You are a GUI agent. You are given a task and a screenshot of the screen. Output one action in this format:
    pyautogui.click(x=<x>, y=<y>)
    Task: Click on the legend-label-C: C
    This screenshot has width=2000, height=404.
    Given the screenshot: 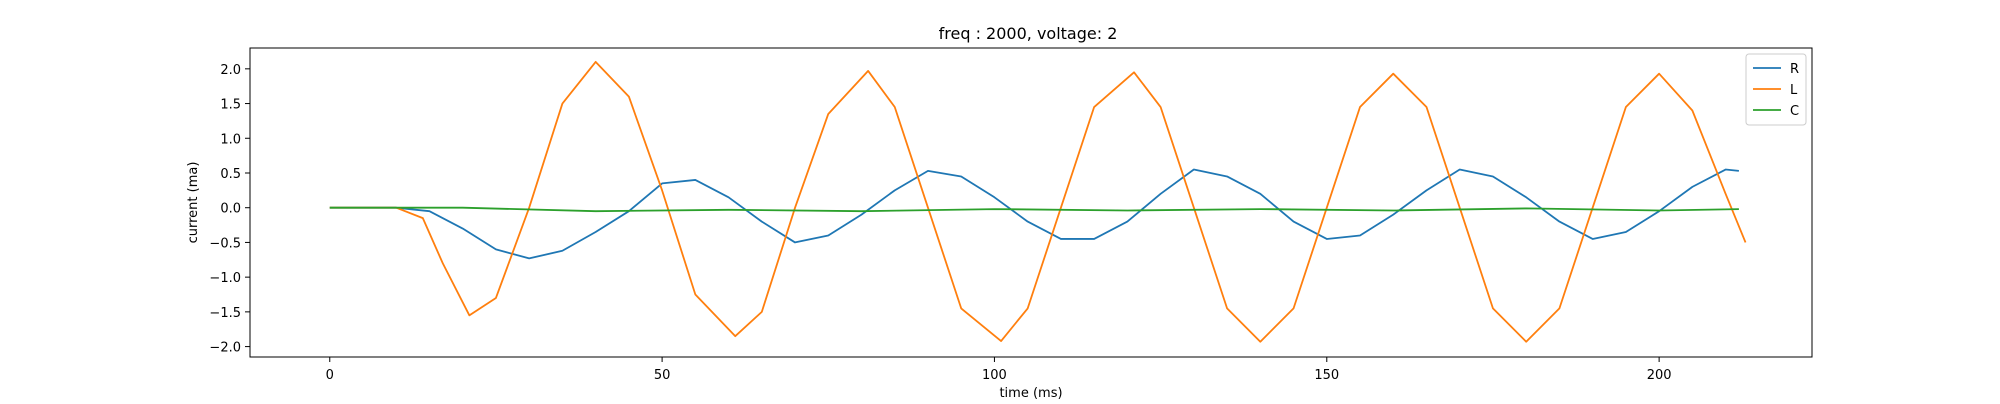 What is the action you would take?
    pyautogui.click(x=1794, y=111)
    